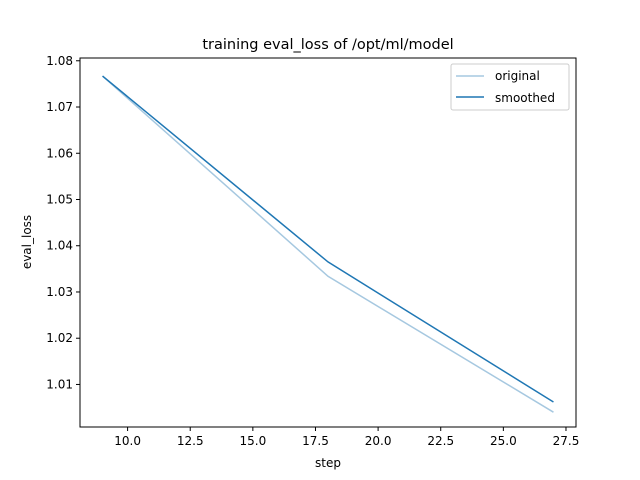 The height and width of the screenshot is (480, 640). Describe the element at coordinates (59, 384) in the screenshot. I see `y-tick-label: 1.01` at that location.